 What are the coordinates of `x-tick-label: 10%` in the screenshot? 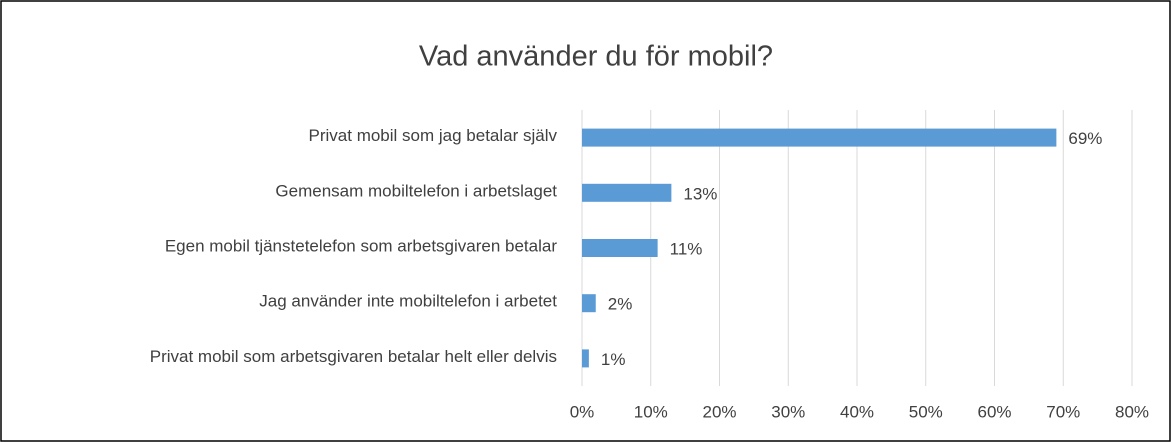 It's located at (651, 411).